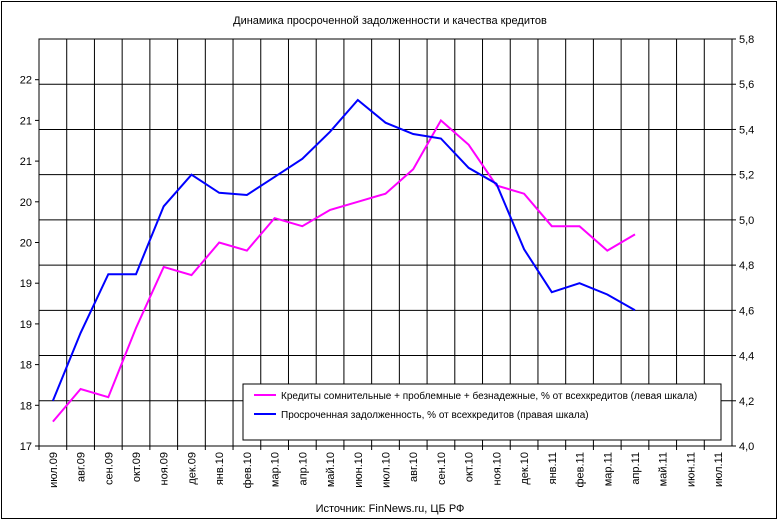 The width and height of the screenshot is (780, 522). Describe the element at coordinates (414, 467) in the screenshot. I see `x-tick-label: авг.10` at that location.